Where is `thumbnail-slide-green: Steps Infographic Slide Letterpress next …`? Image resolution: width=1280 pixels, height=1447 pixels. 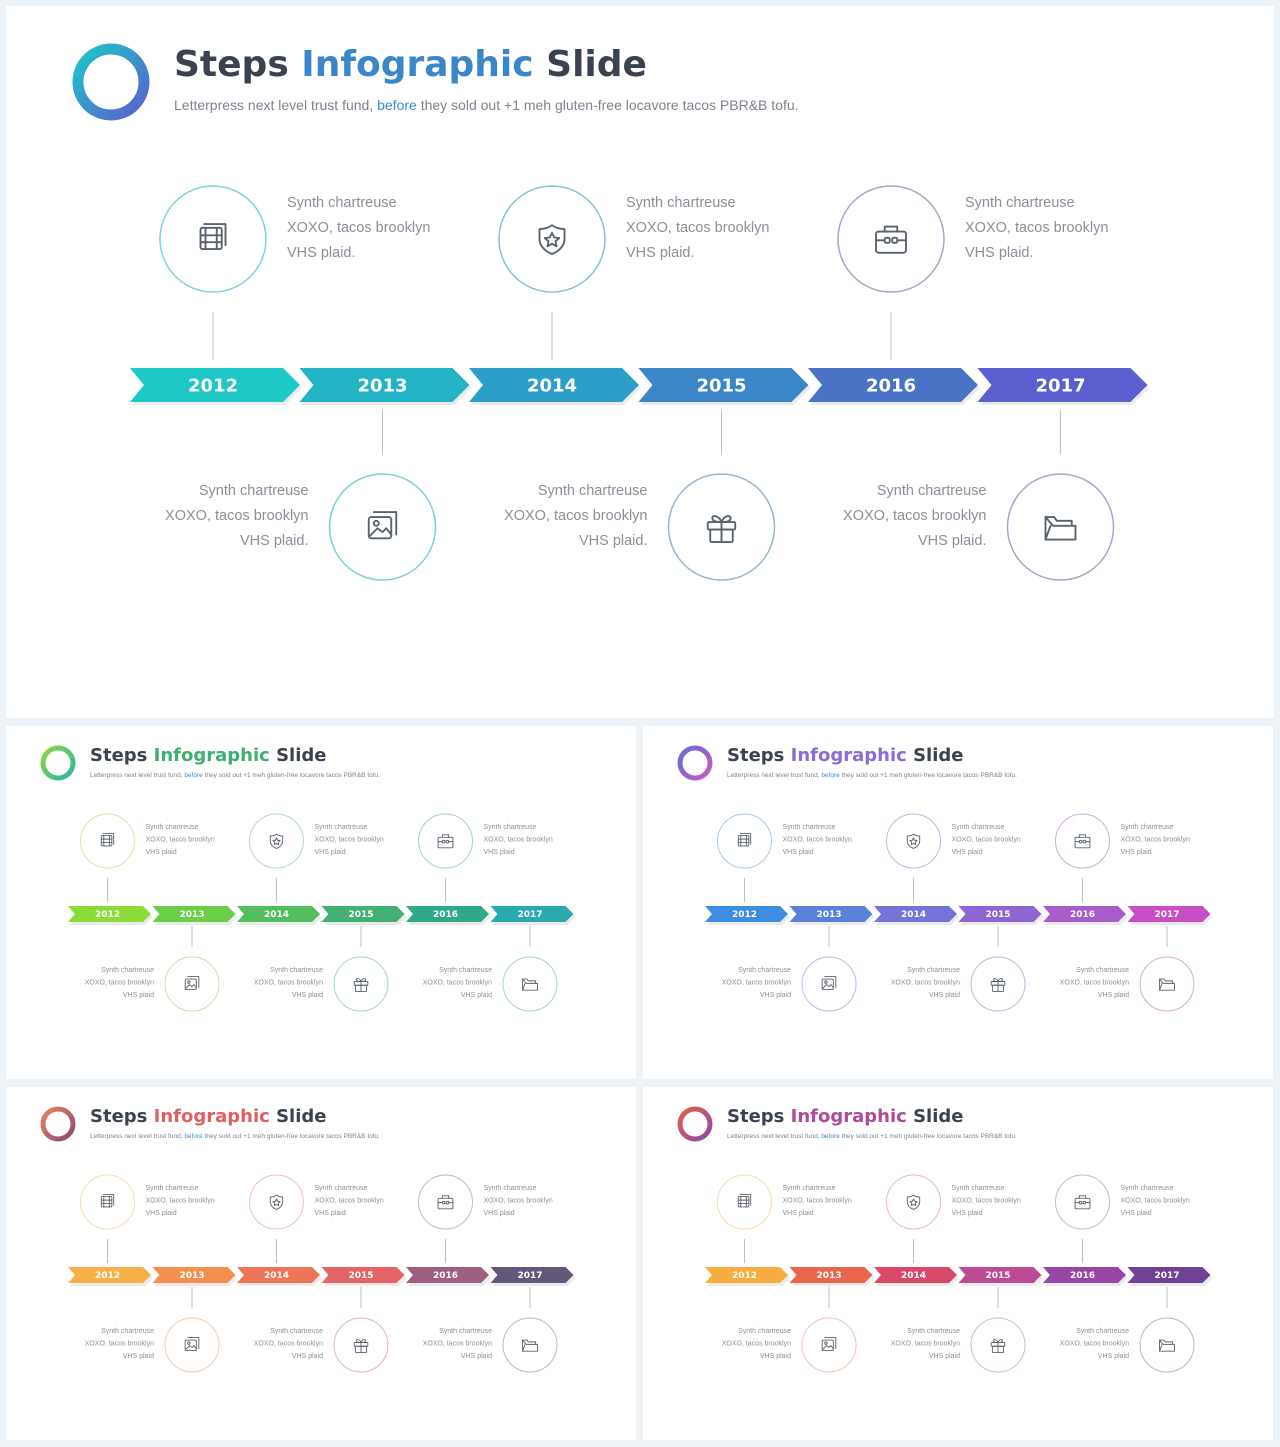
thumbnail-slide-green: Steps Infographic Slide Letterpress next … is located at coordinates (321, 902).